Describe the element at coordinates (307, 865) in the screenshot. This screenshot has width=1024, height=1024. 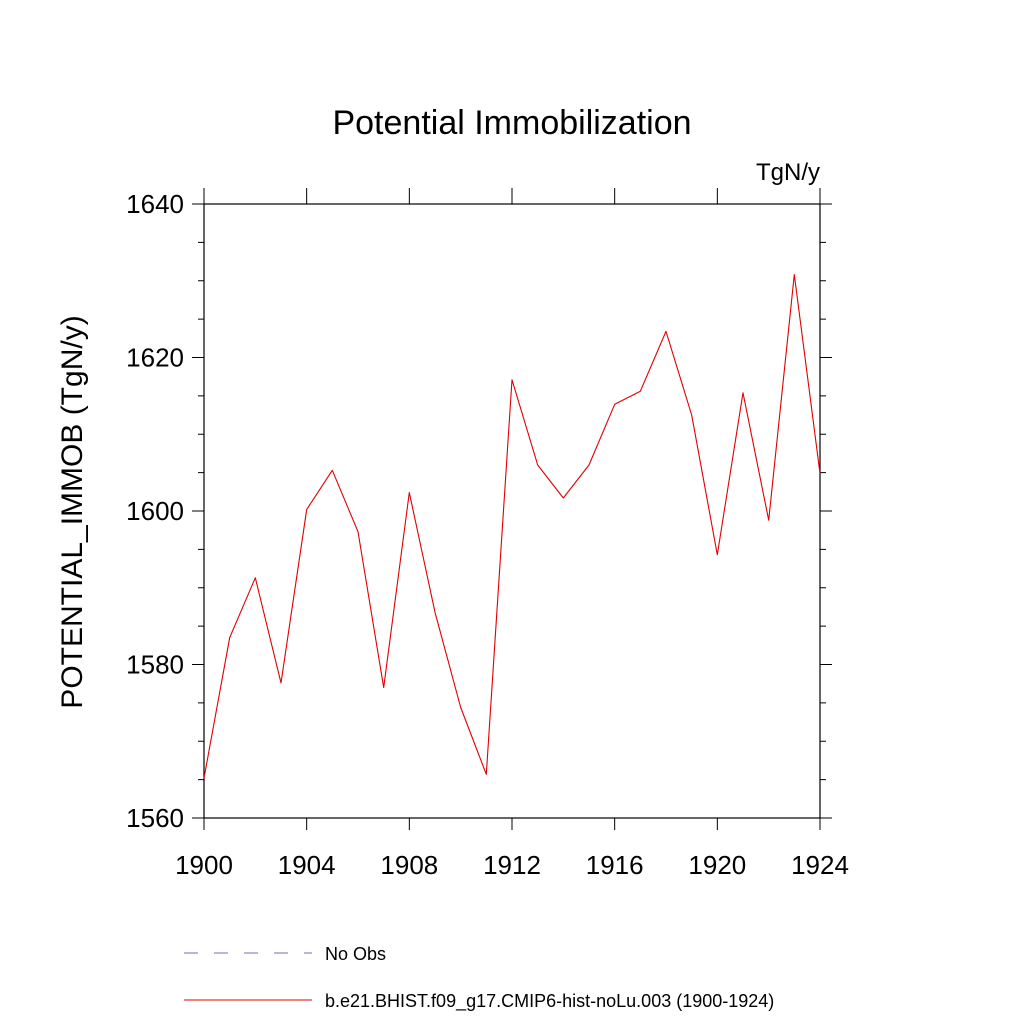
I see `x-tick-label: 1904` at that location.